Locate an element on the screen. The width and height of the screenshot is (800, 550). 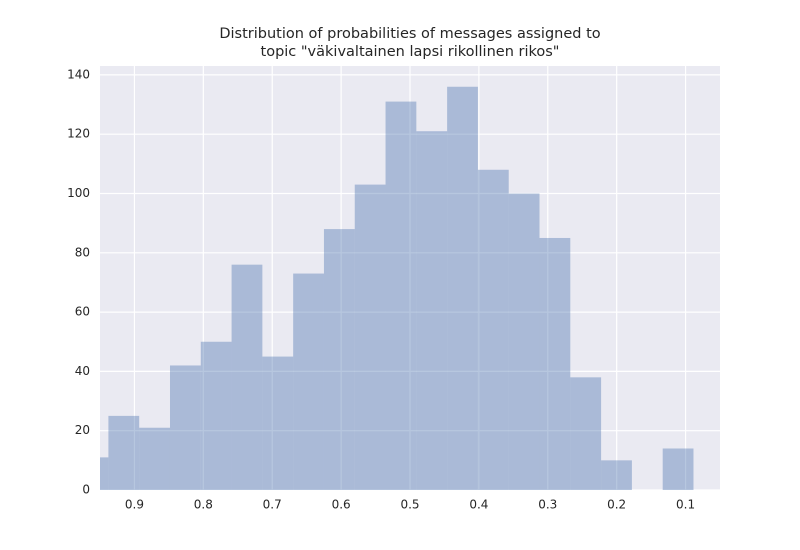
y-tick-label: 120 is located at coordinates (78, 134).